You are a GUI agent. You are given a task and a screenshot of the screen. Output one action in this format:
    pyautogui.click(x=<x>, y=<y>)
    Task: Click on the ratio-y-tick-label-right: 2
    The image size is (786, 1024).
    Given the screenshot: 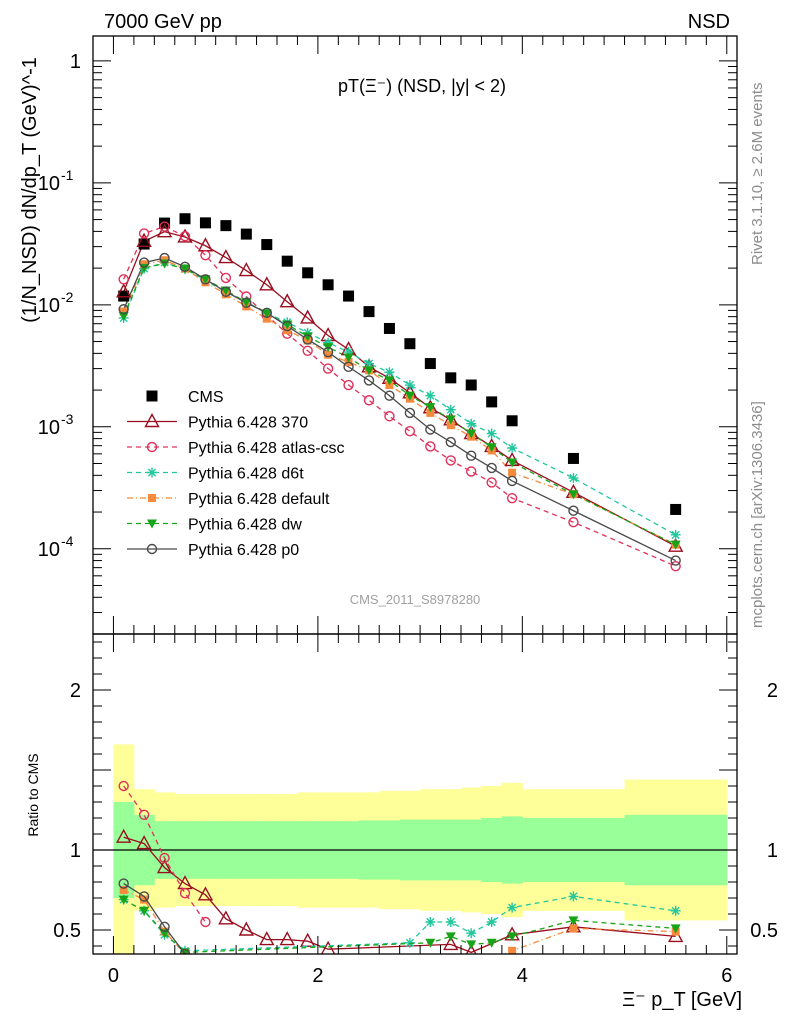 What is the action you would take?
    pyautogui.click(x=772, y=691)
    